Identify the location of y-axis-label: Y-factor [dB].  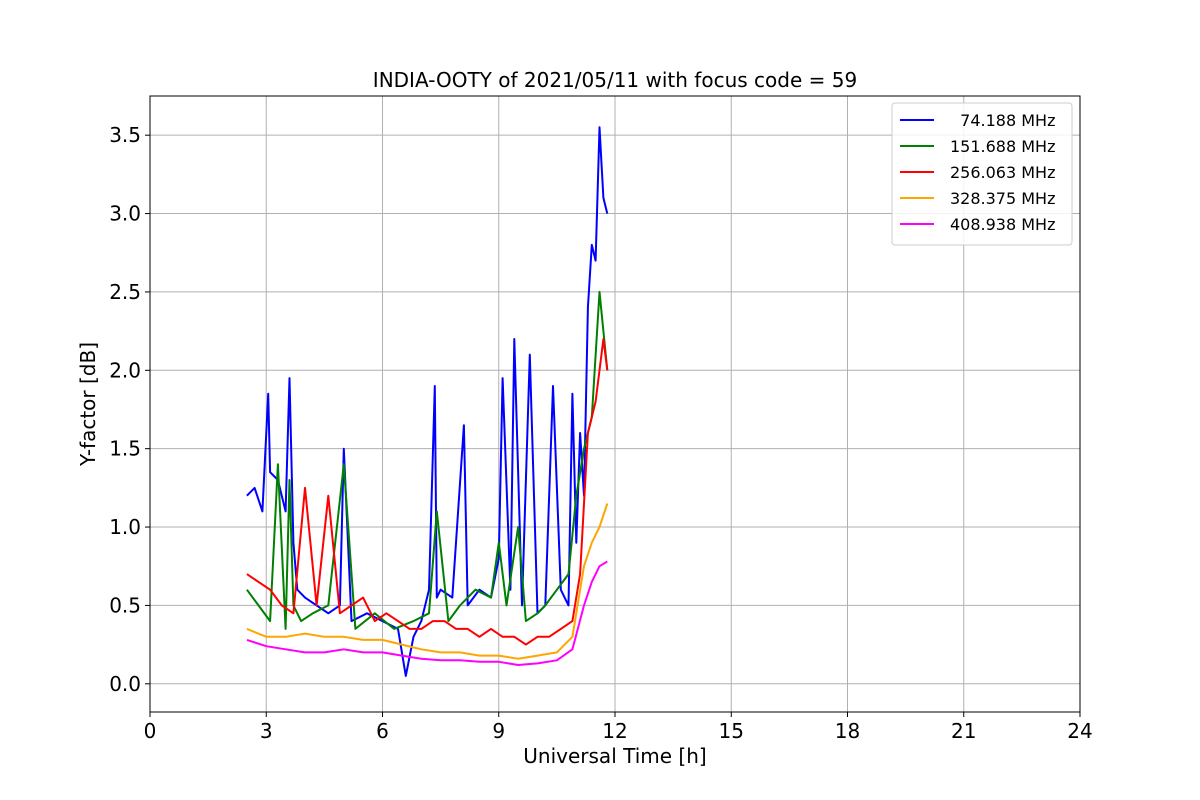
(88, 404).